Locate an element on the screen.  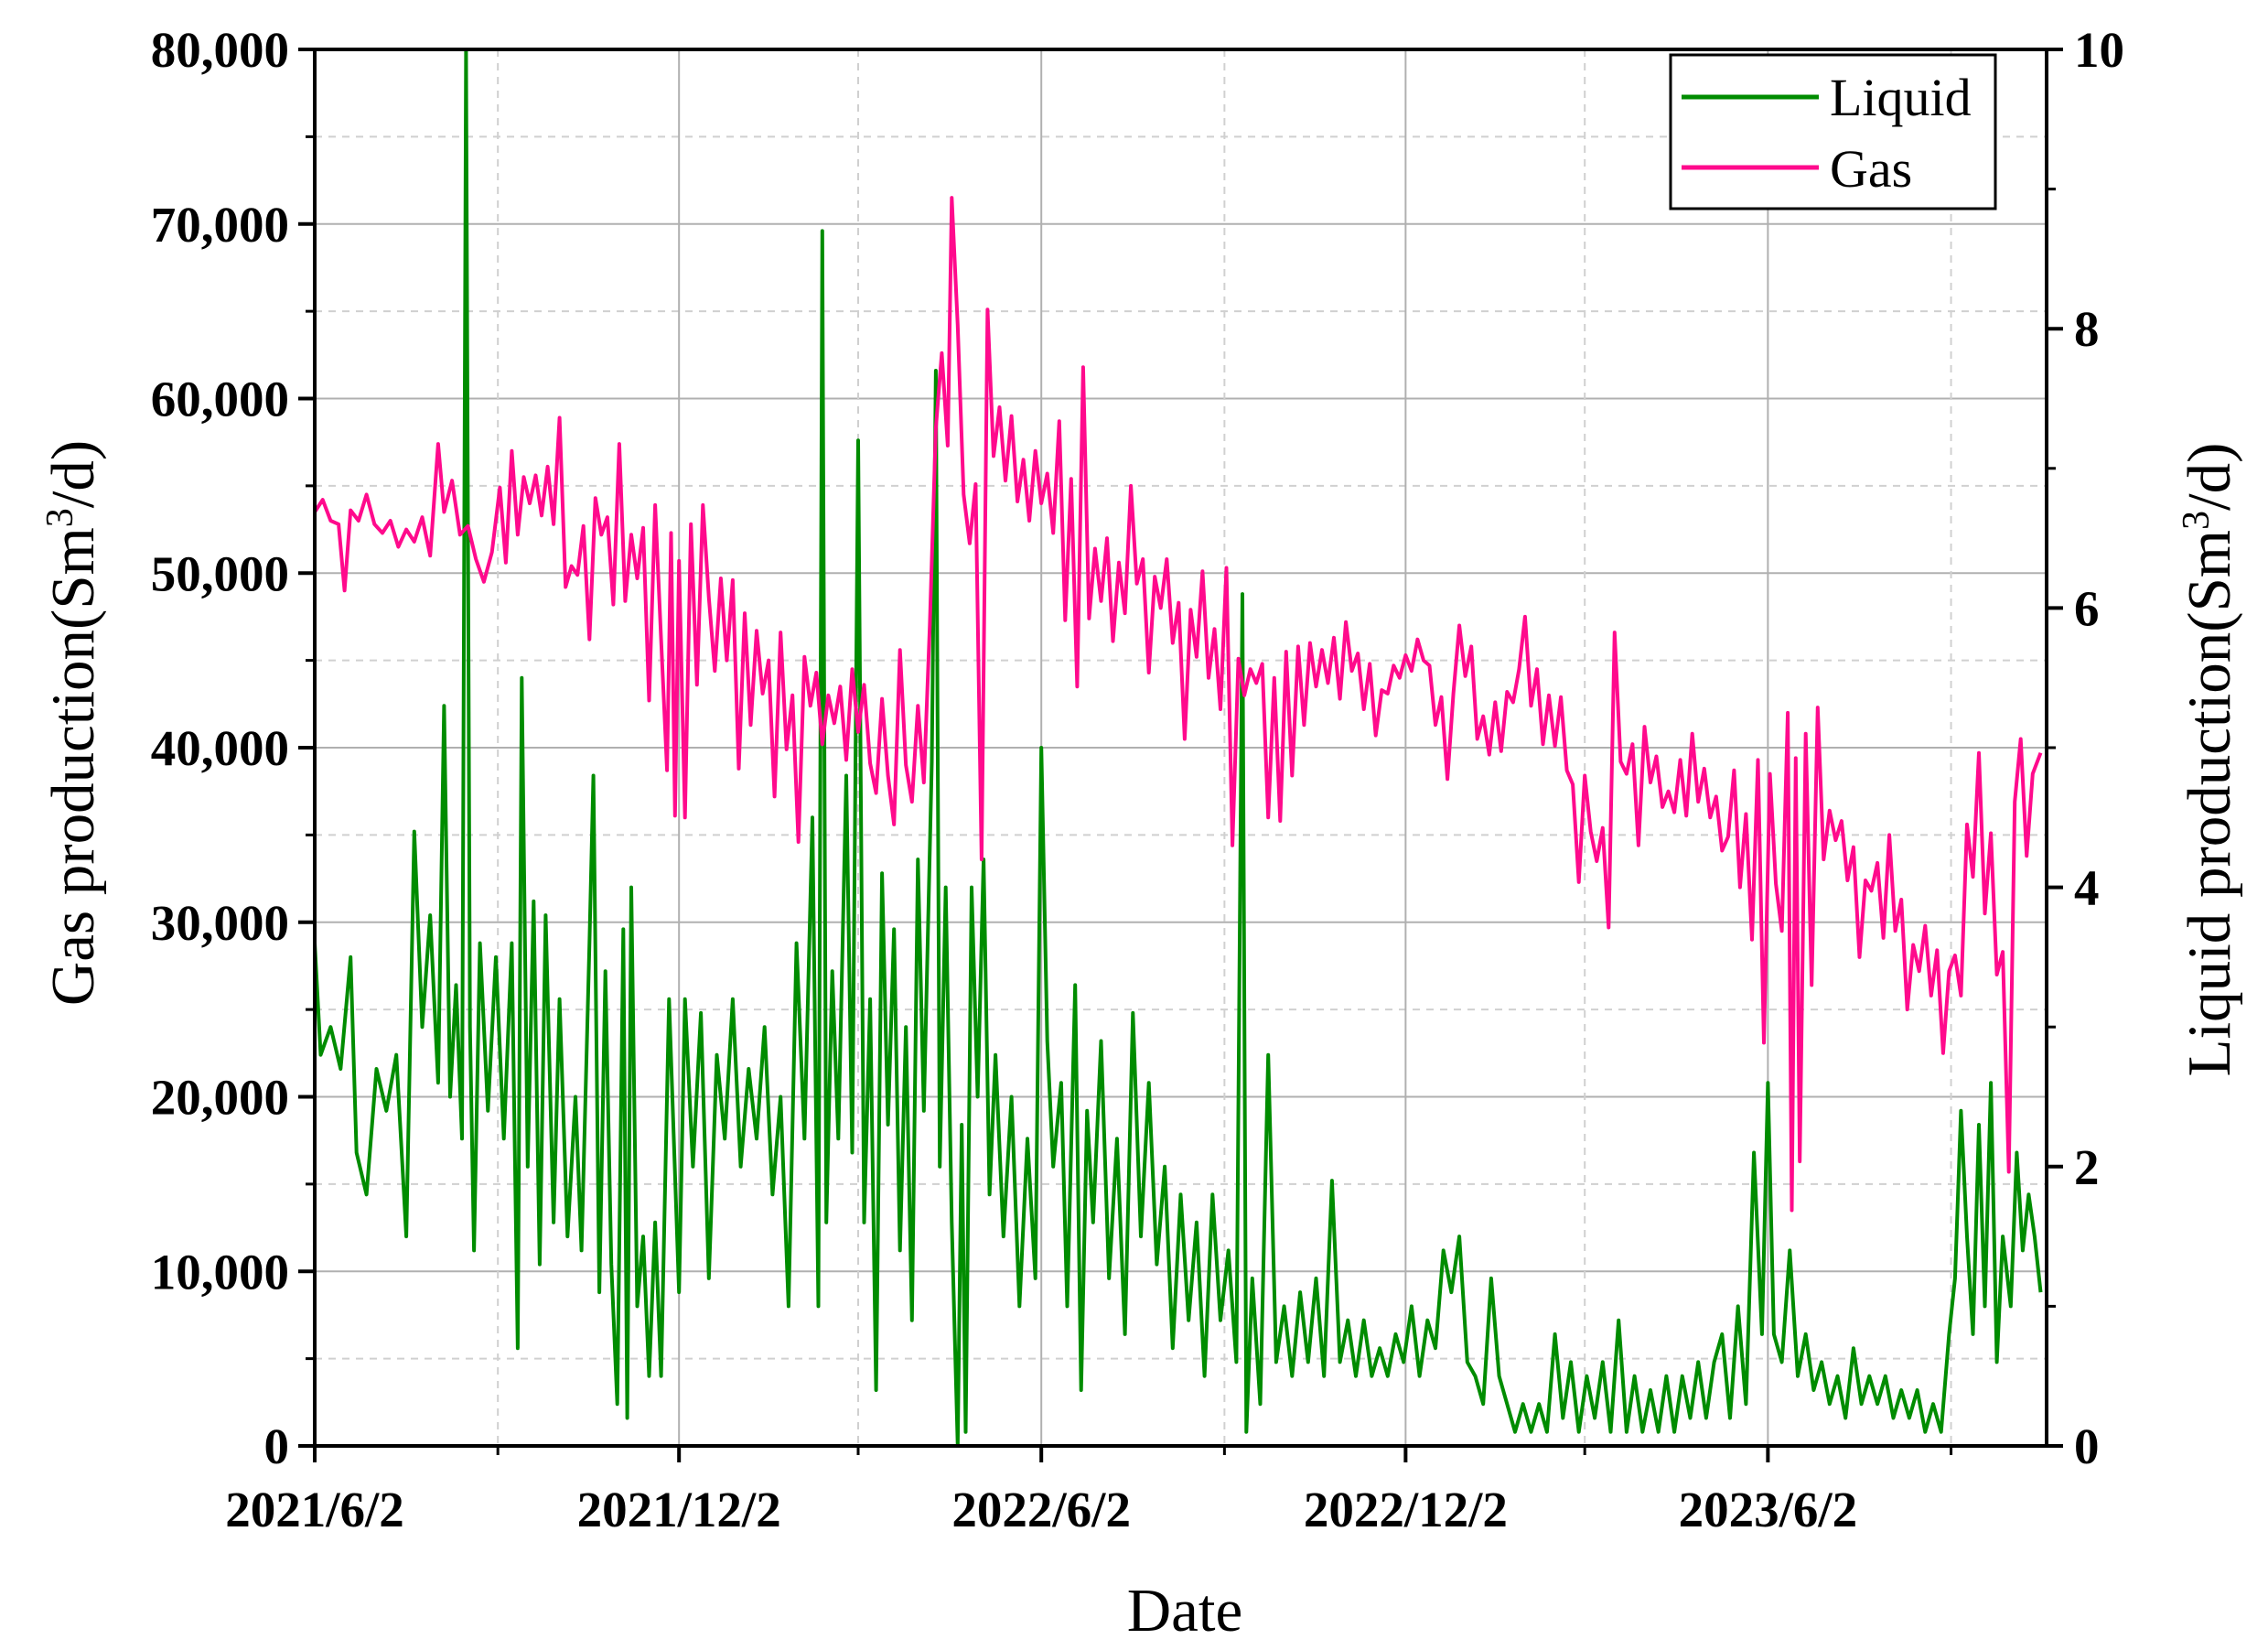
y-left-tick-label: 0 is located at coordinates (277, 1446).